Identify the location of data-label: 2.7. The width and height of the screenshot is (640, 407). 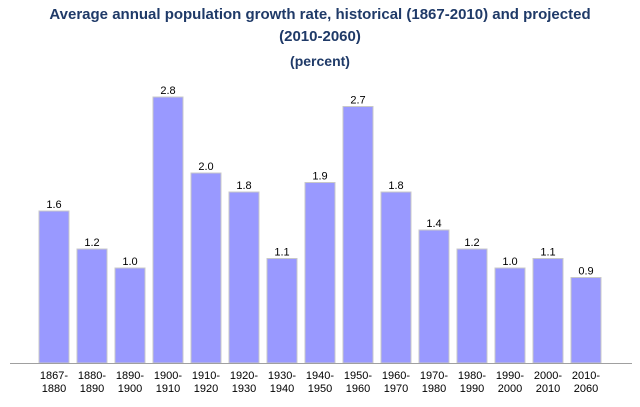
(357, 101).